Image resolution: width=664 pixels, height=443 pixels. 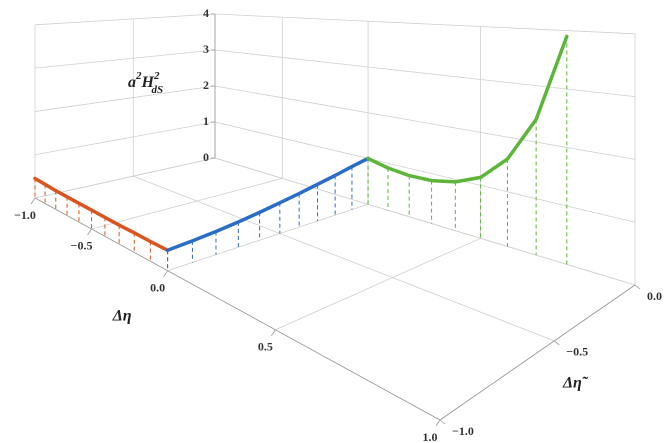 What do you see at coordinates (206, 13) in the screenshot?
I see `z-tick-label: 4` at bounding box center [206, 13].